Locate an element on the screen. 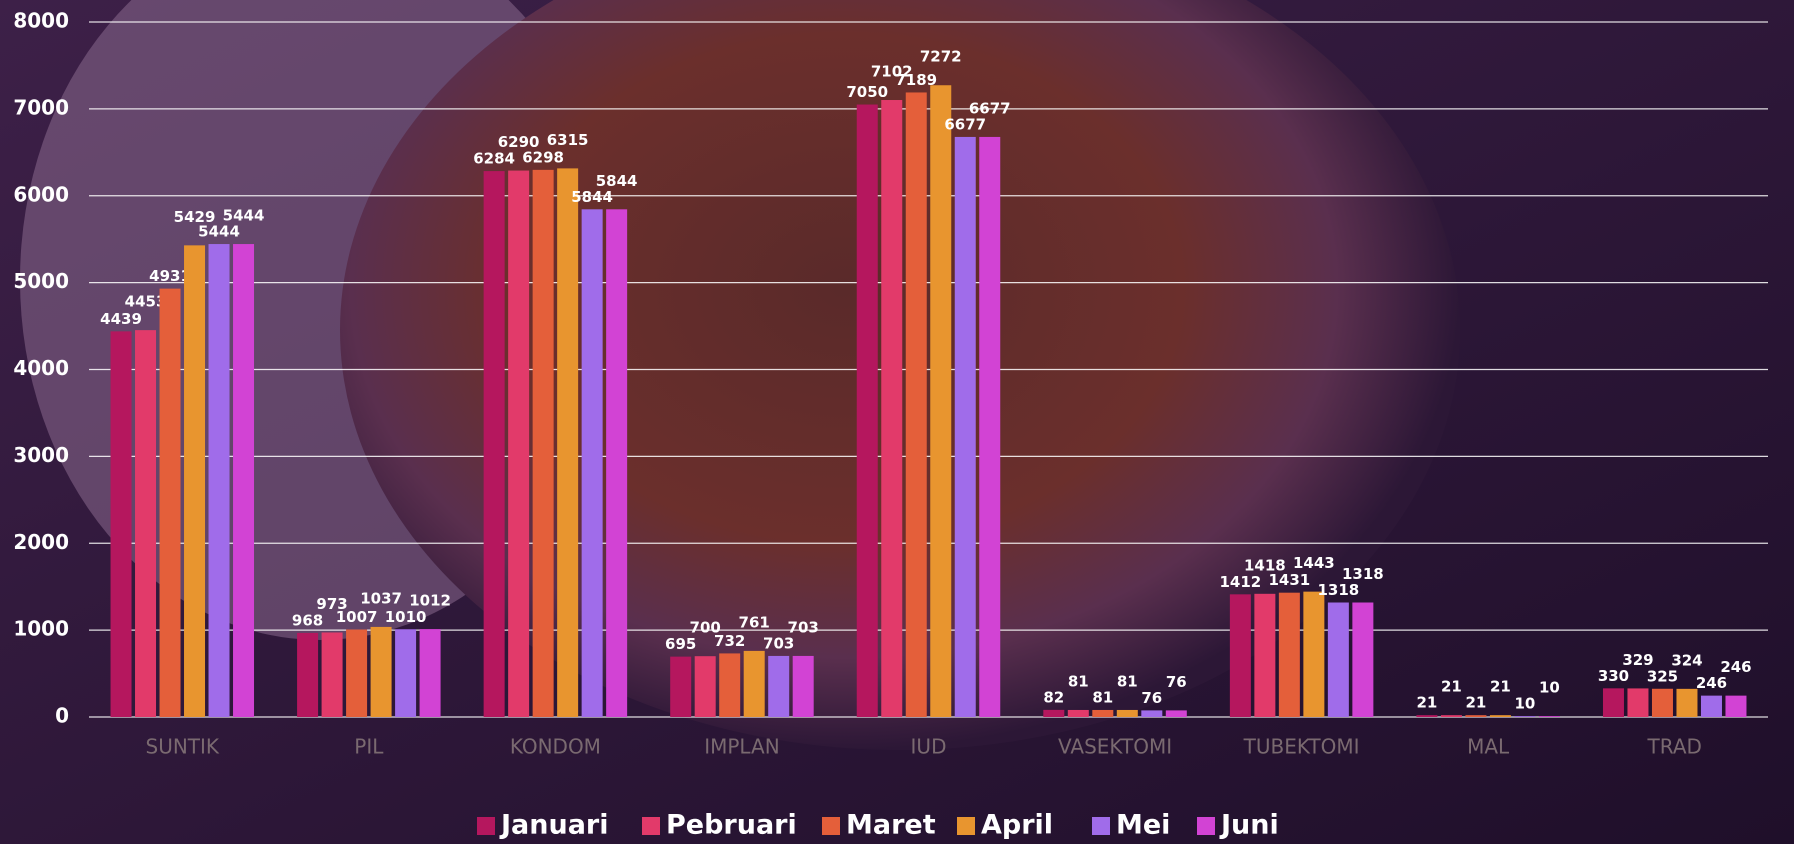 The image size is (1794, 844). value-label: 1012 is located at coordinates (430, 601).